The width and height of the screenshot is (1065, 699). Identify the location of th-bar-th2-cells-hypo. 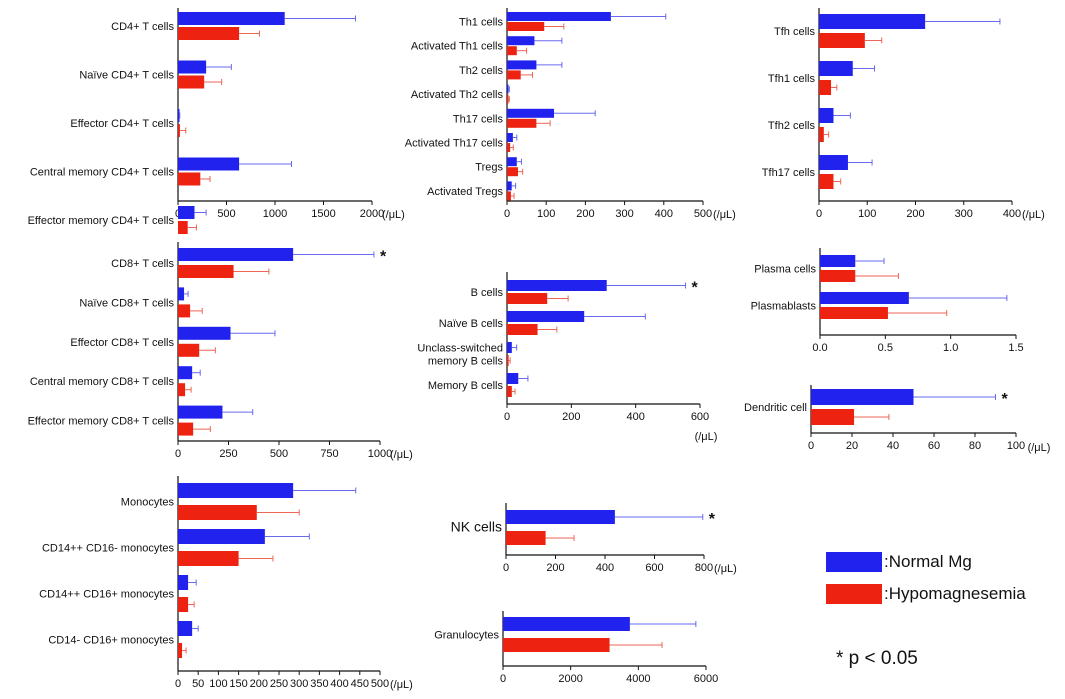
(514, 75).